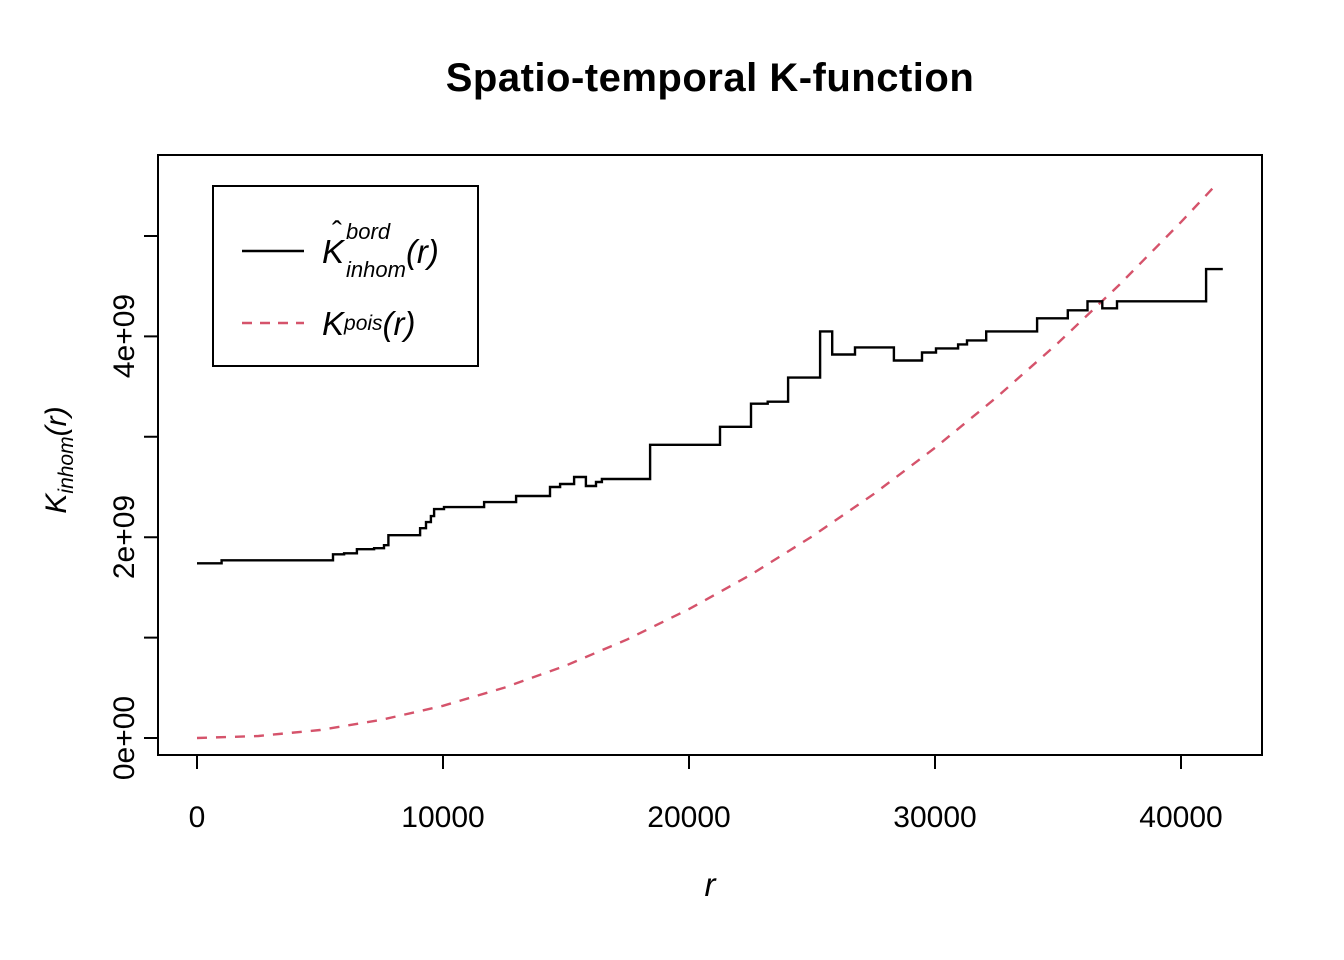 This screenshot has width=1344, height=960. I want to click on x-axis-label: r, so click(710, 884).